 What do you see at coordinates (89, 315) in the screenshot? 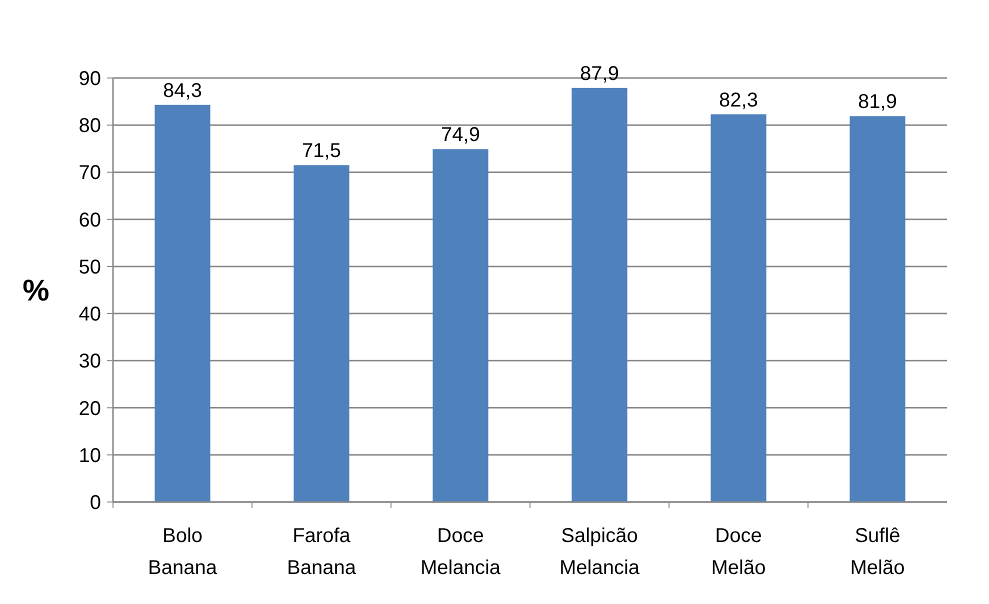
I see `y-tick-label: 40` at bounding box center [89, 315].